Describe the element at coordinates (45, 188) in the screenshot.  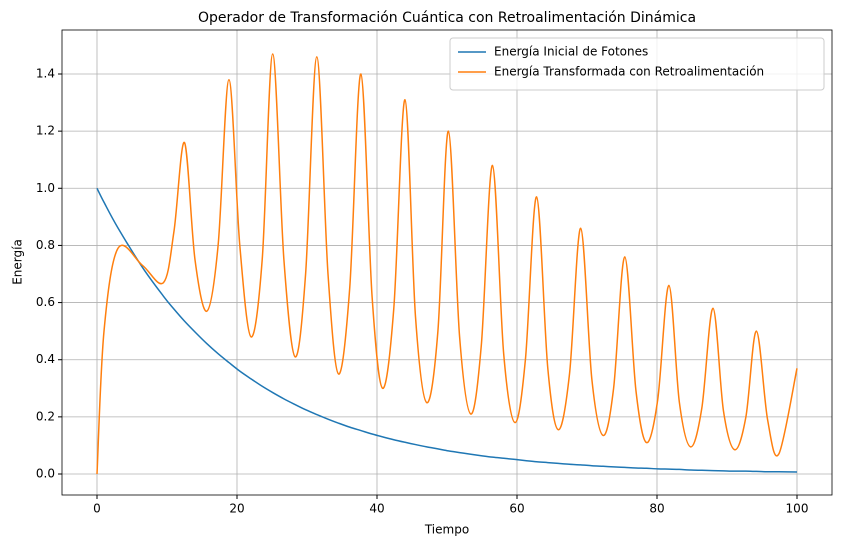
I see `y-tick-label: 1.0` at that location.